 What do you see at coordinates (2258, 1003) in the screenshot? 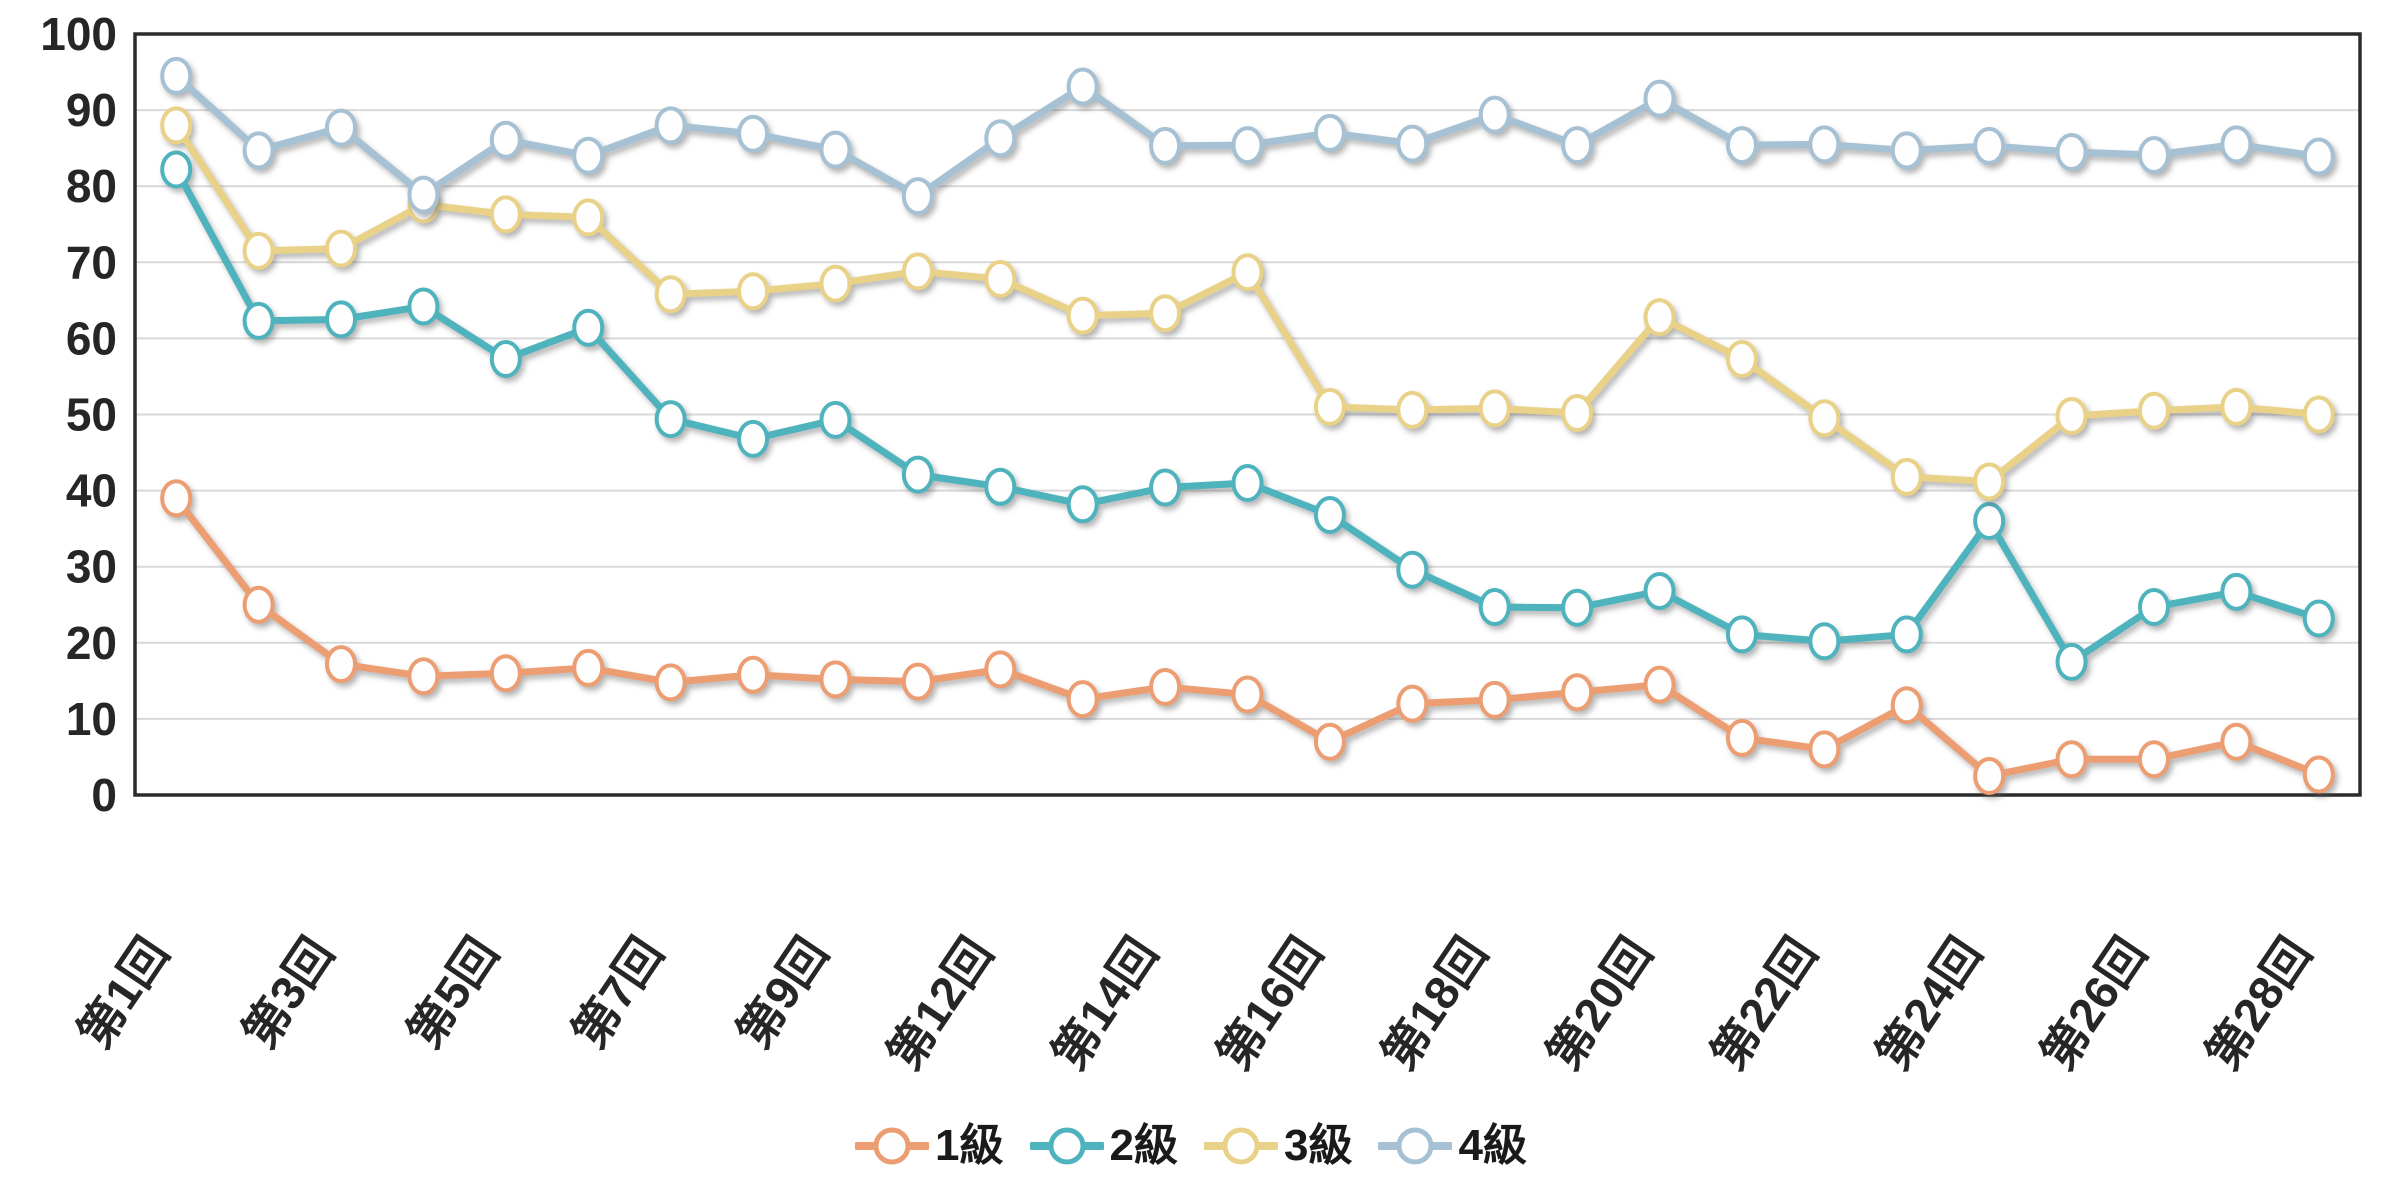
I see `x-tick-label: 第28回` at bounding box center [2258, 1003].